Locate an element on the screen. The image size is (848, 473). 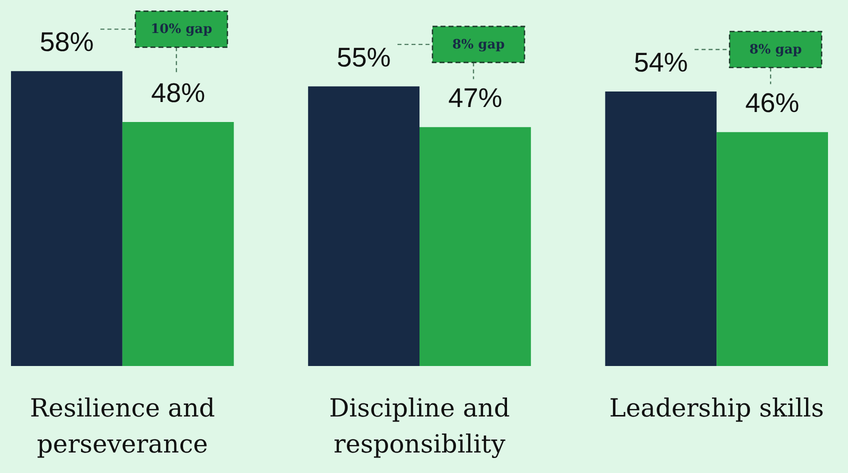
data-label: 48% is located at coordinates (178, 93).